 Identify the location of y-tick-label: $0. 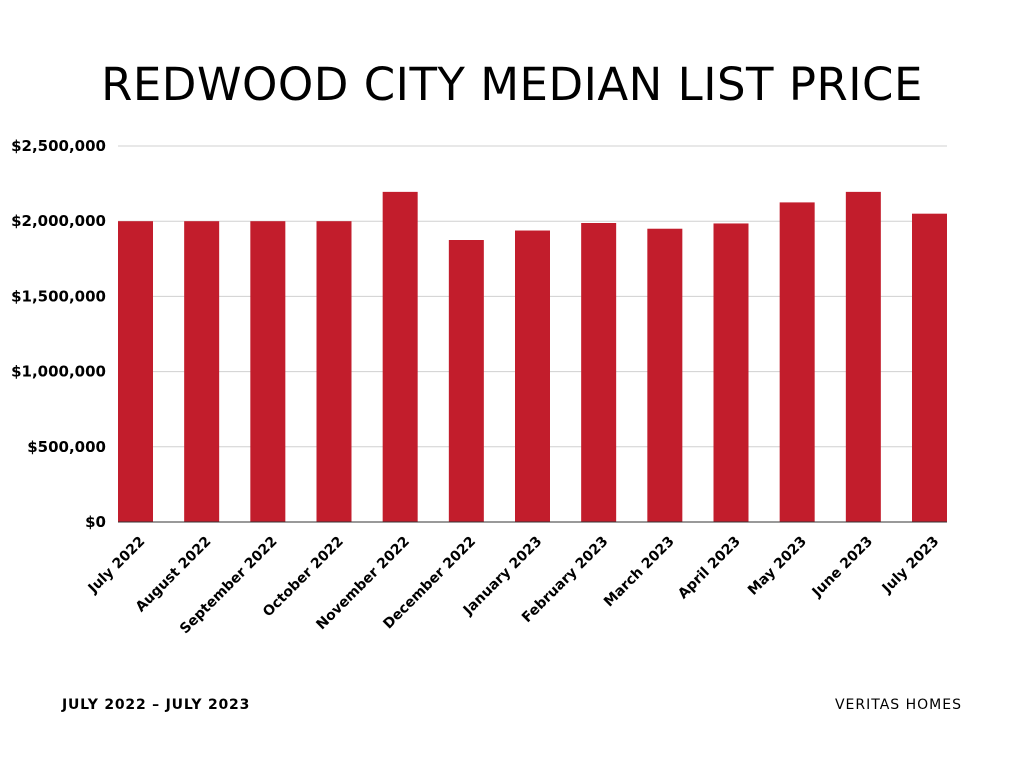
(95, 522).